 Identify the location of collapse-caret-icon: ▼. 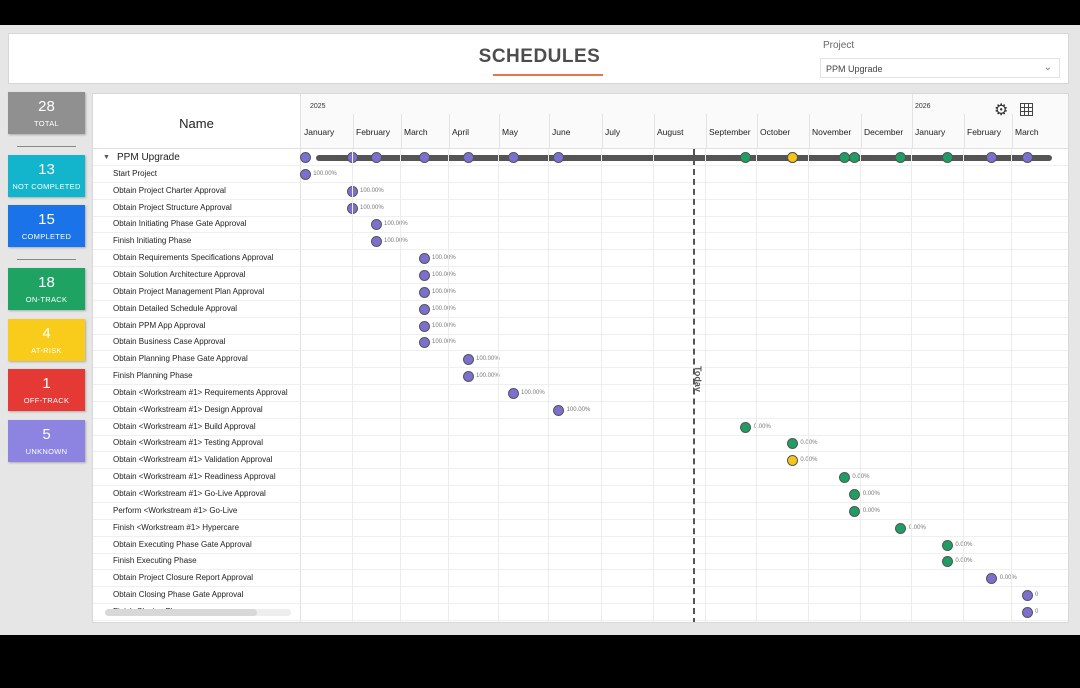
(106, 157).